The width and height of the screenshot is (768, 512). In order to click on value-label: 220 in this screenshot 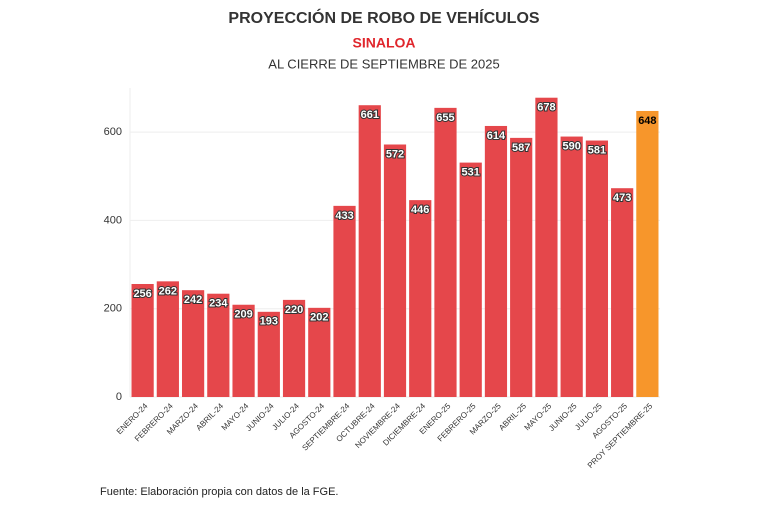, I will do `click(294, 310)`.